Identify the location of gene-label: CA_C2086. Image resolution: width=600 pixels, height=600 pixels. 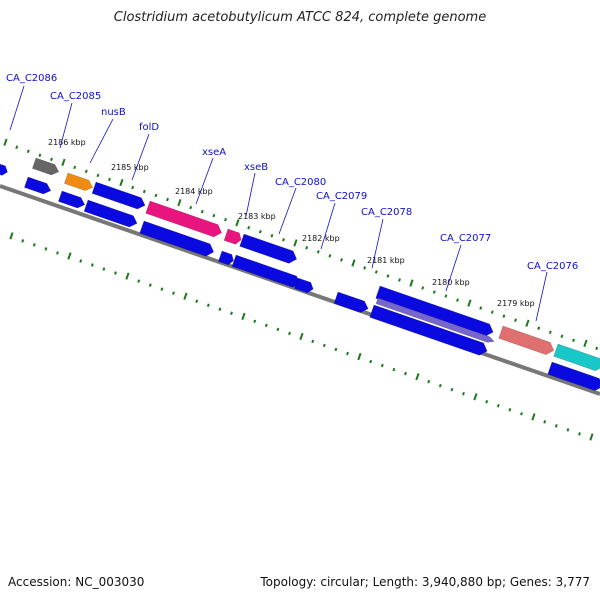
(31, 78).